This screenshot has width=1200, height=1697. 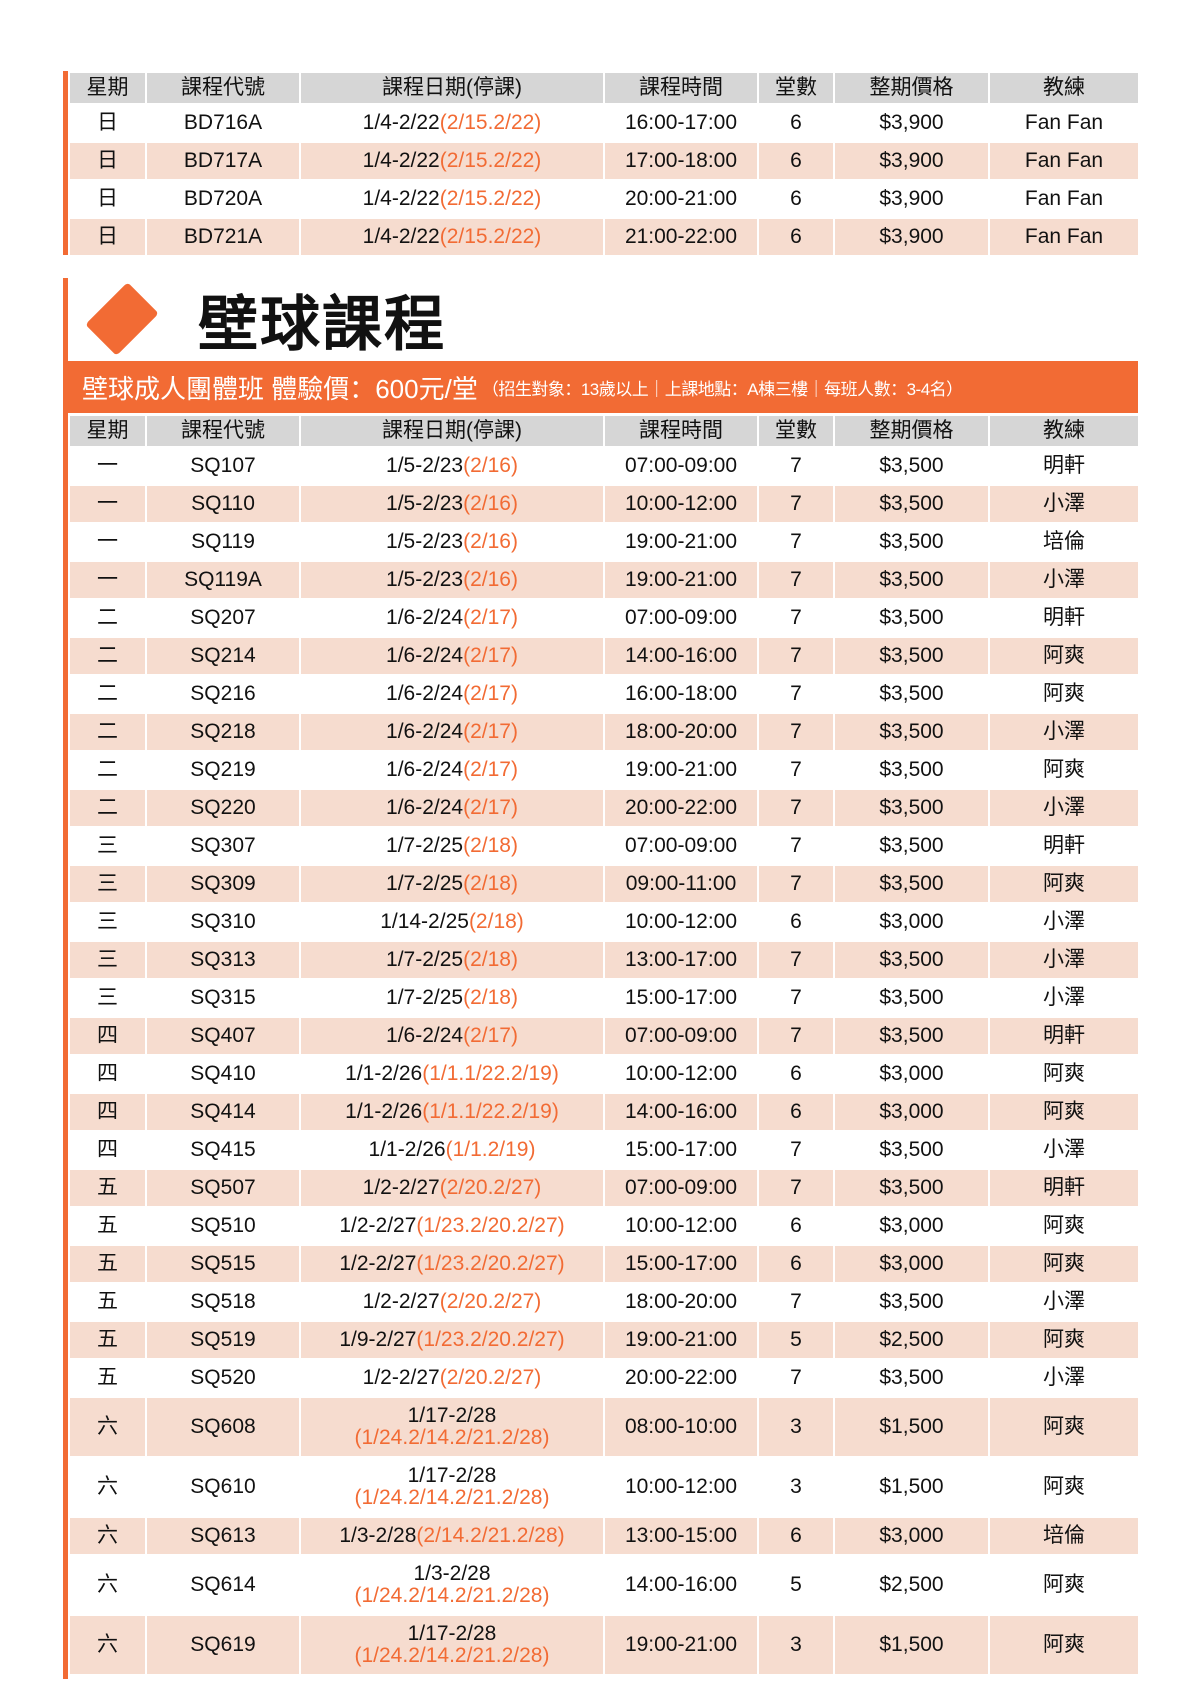 What do you see at coordinates (223, 580) in the screenshot?
I see `cell-code: SQ119A` at bounding box center [223, 580].